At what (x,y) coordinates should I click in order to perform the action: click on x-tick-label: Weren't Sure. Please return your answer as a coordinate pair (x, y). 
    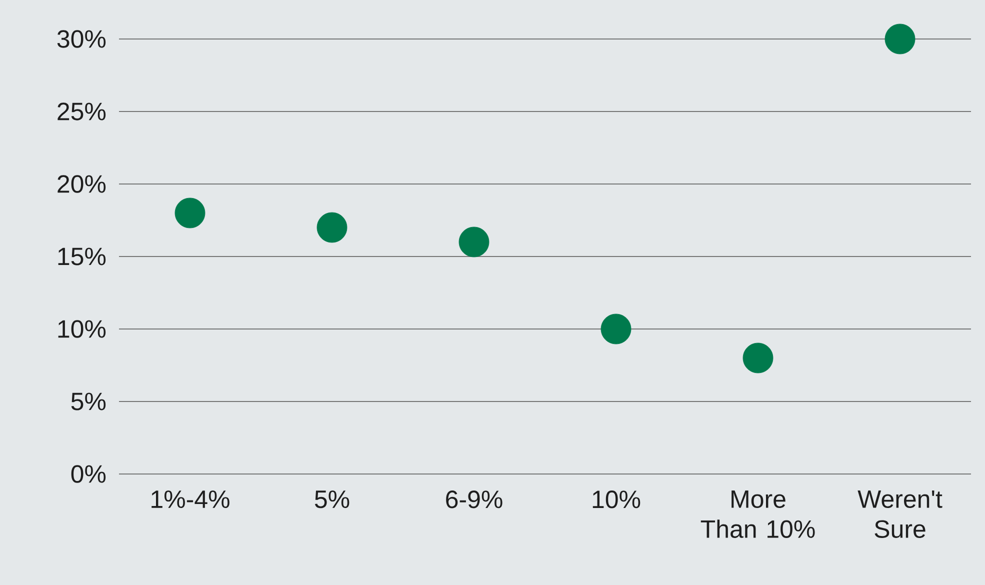
    Looking at the image, I should click on (900, 514).